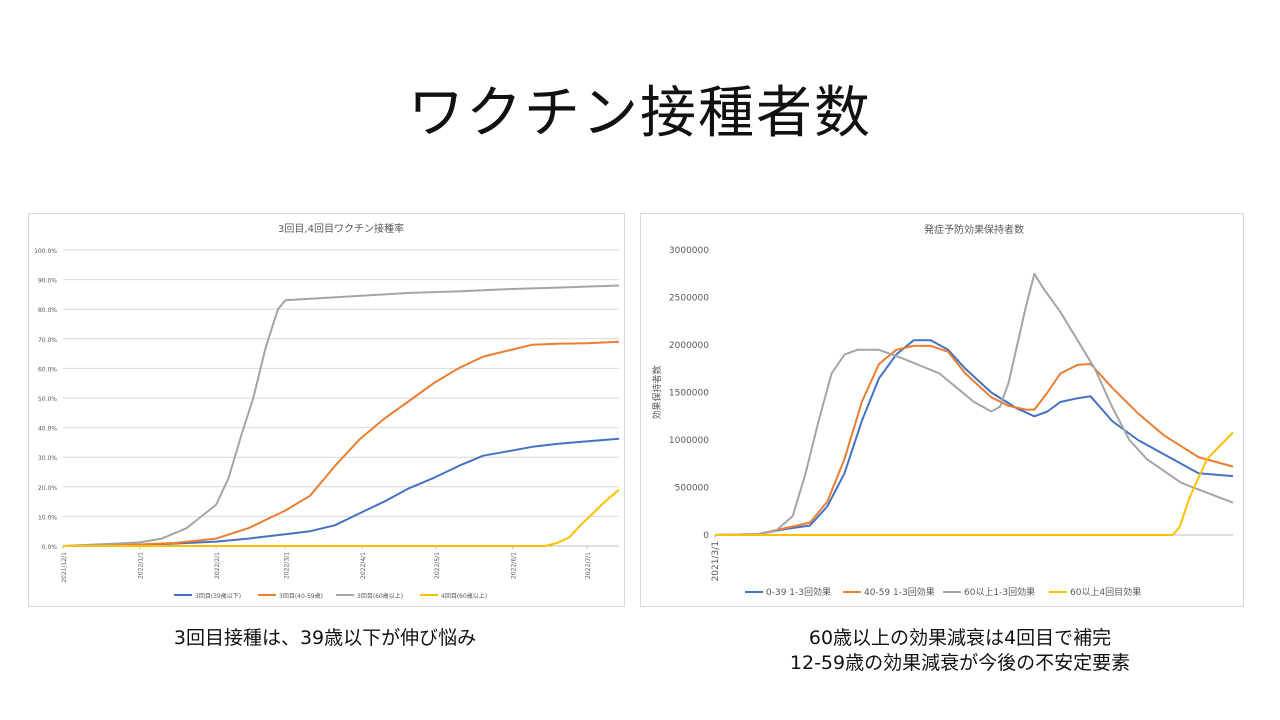 Image resolution: width=1280 pixels, height=720 pixels. What do you see at coordinates (286, 565) in the screenshot?
I see `x-tick-label: 2022/3/1` at bounding box center [286, 565].